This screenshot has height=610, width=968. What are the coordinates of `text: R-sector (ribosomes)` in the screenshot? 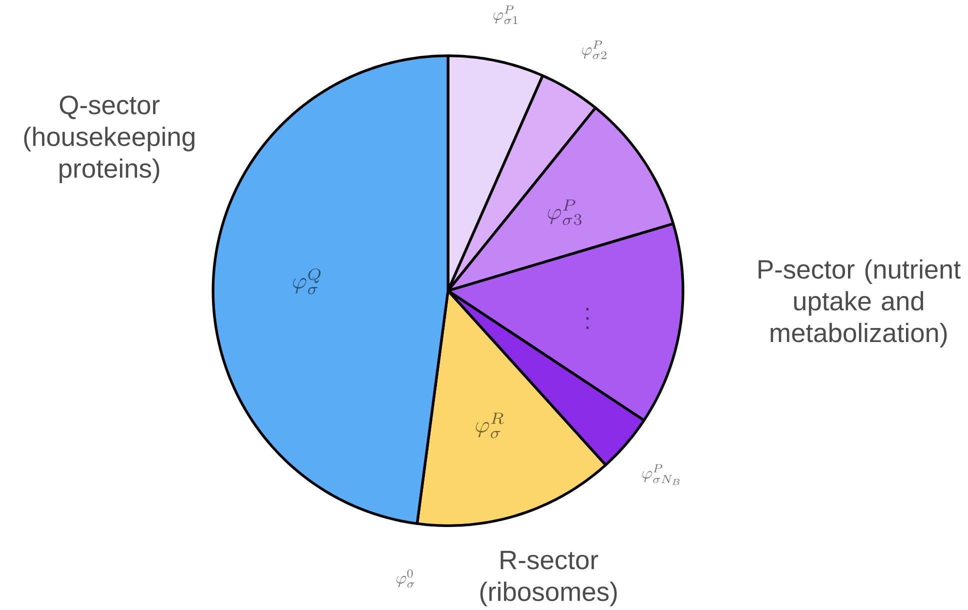 It's located at (548, 578).